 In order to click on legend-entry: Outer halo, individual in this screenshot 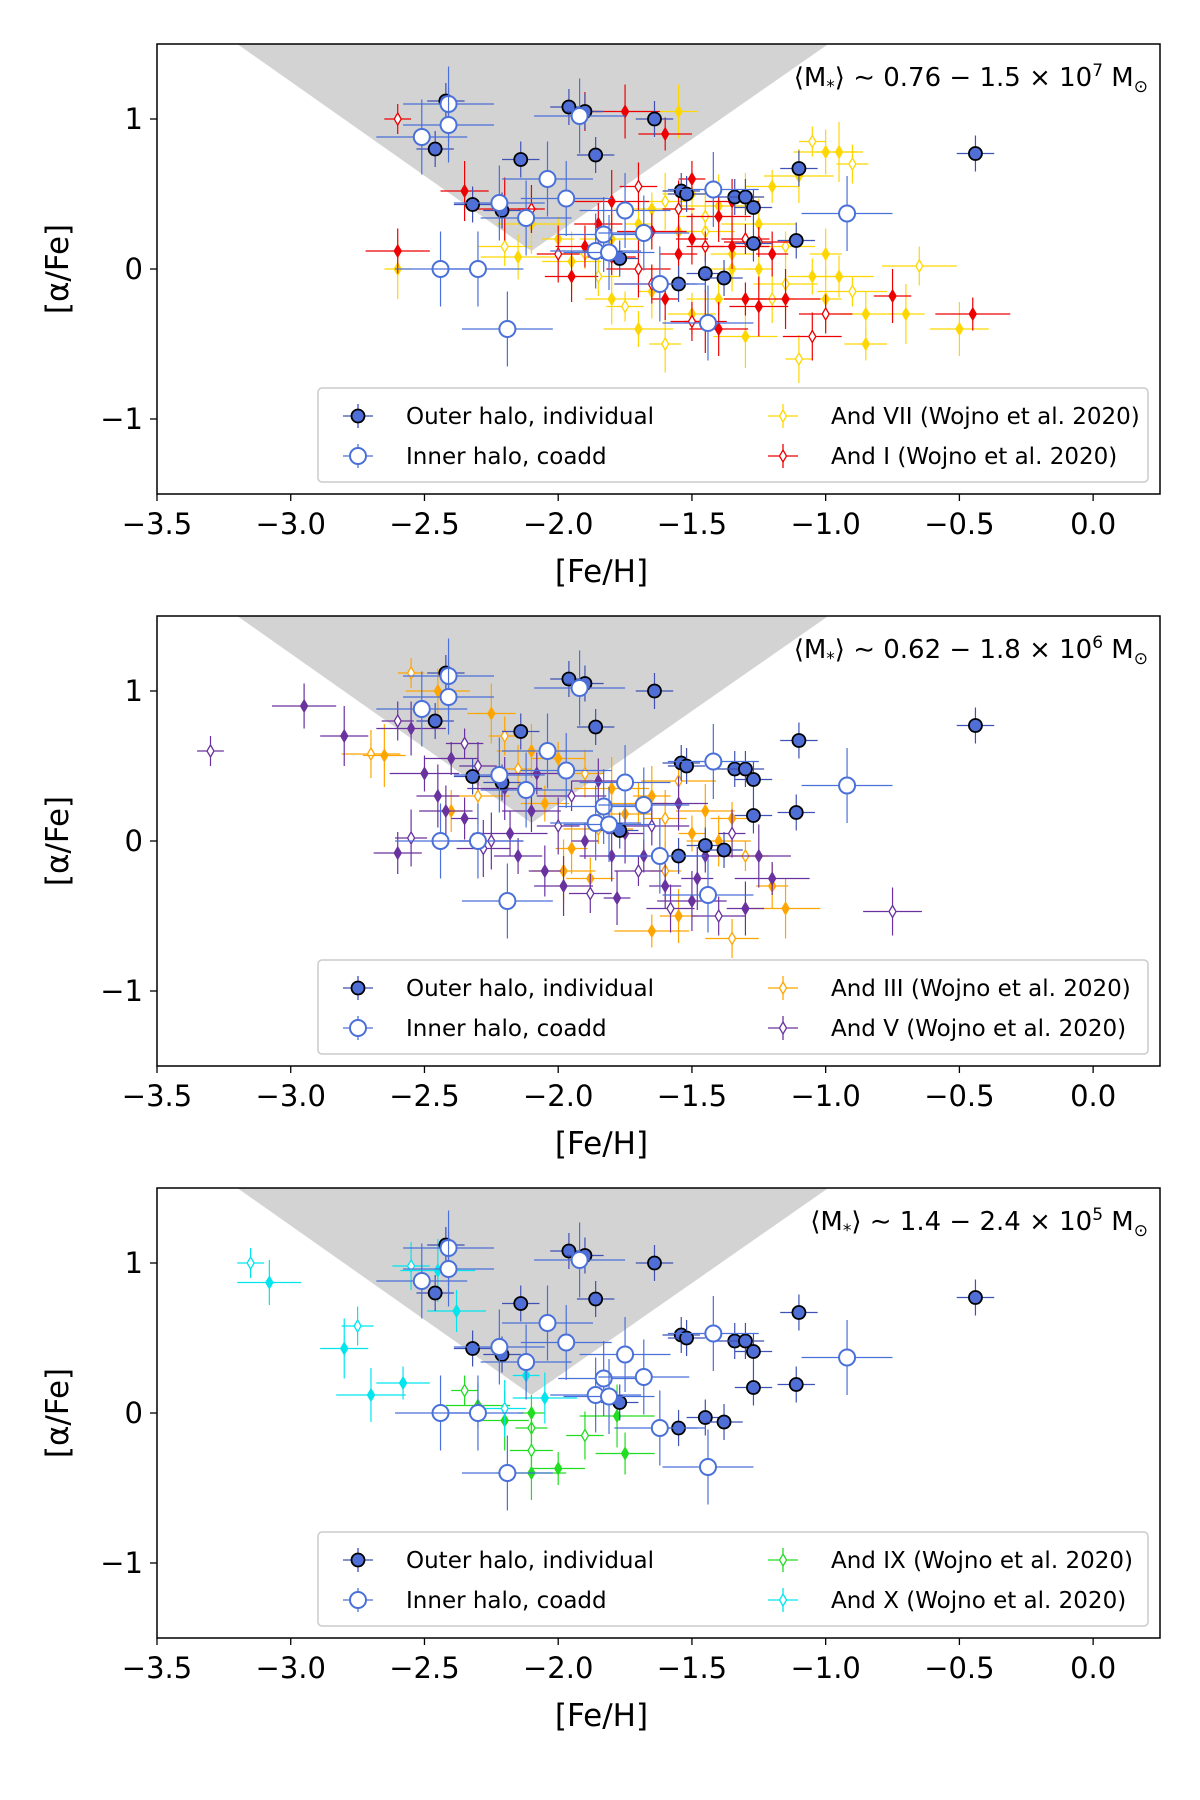, I will do `click(498, 417)`.